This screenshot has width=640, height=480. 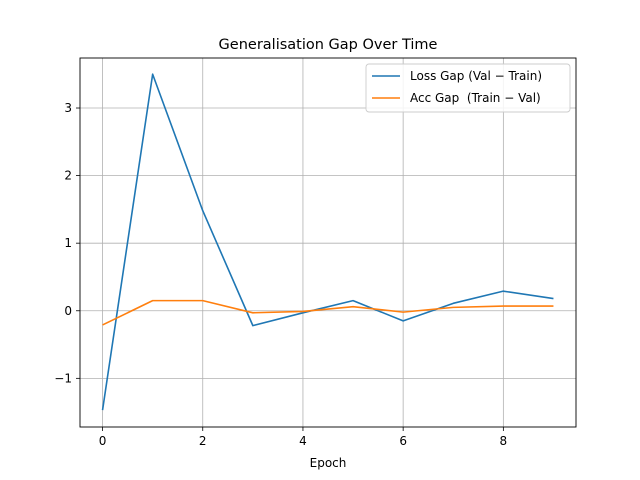 I want to click on legend-box, so click(x=468, y=88).